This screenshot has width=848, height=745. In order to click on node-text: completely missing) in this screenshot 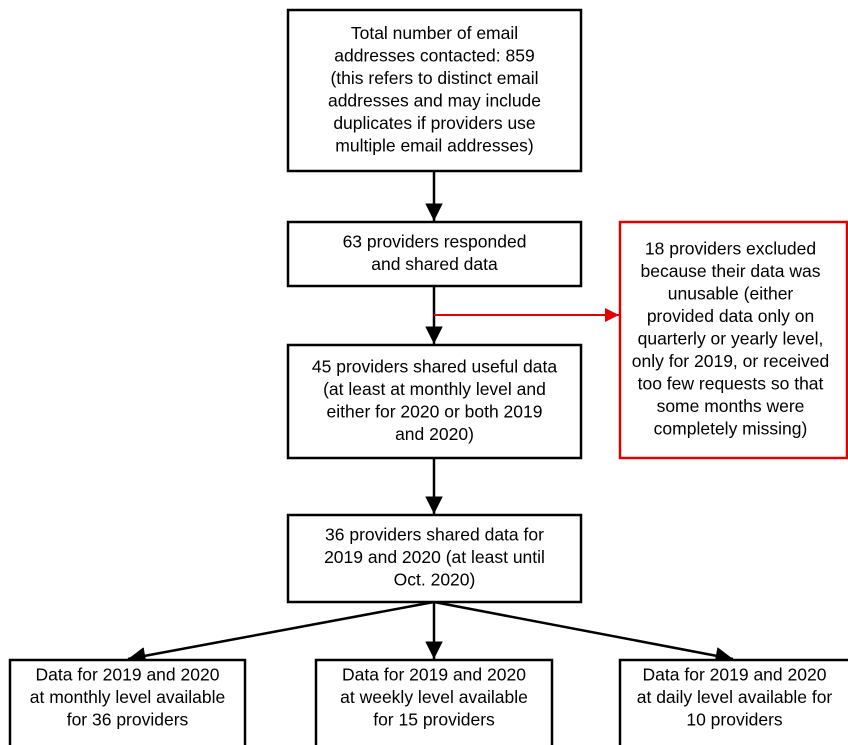, I will do `click(731, 429)`.